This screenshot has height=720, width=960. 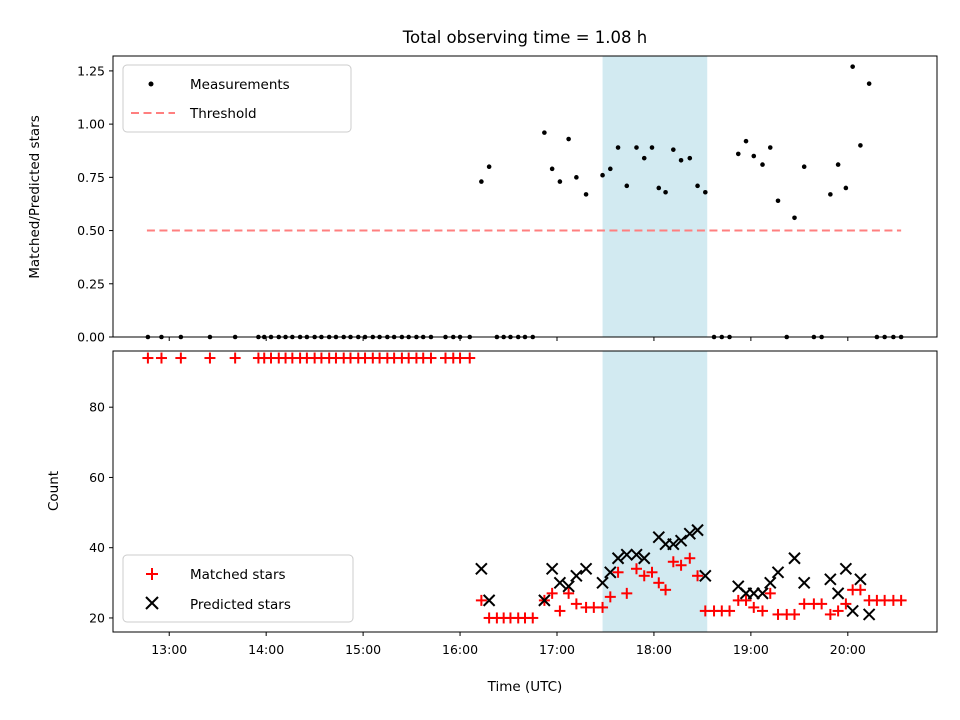 I want to click on top-legend-box, so click(x=237, y=98).